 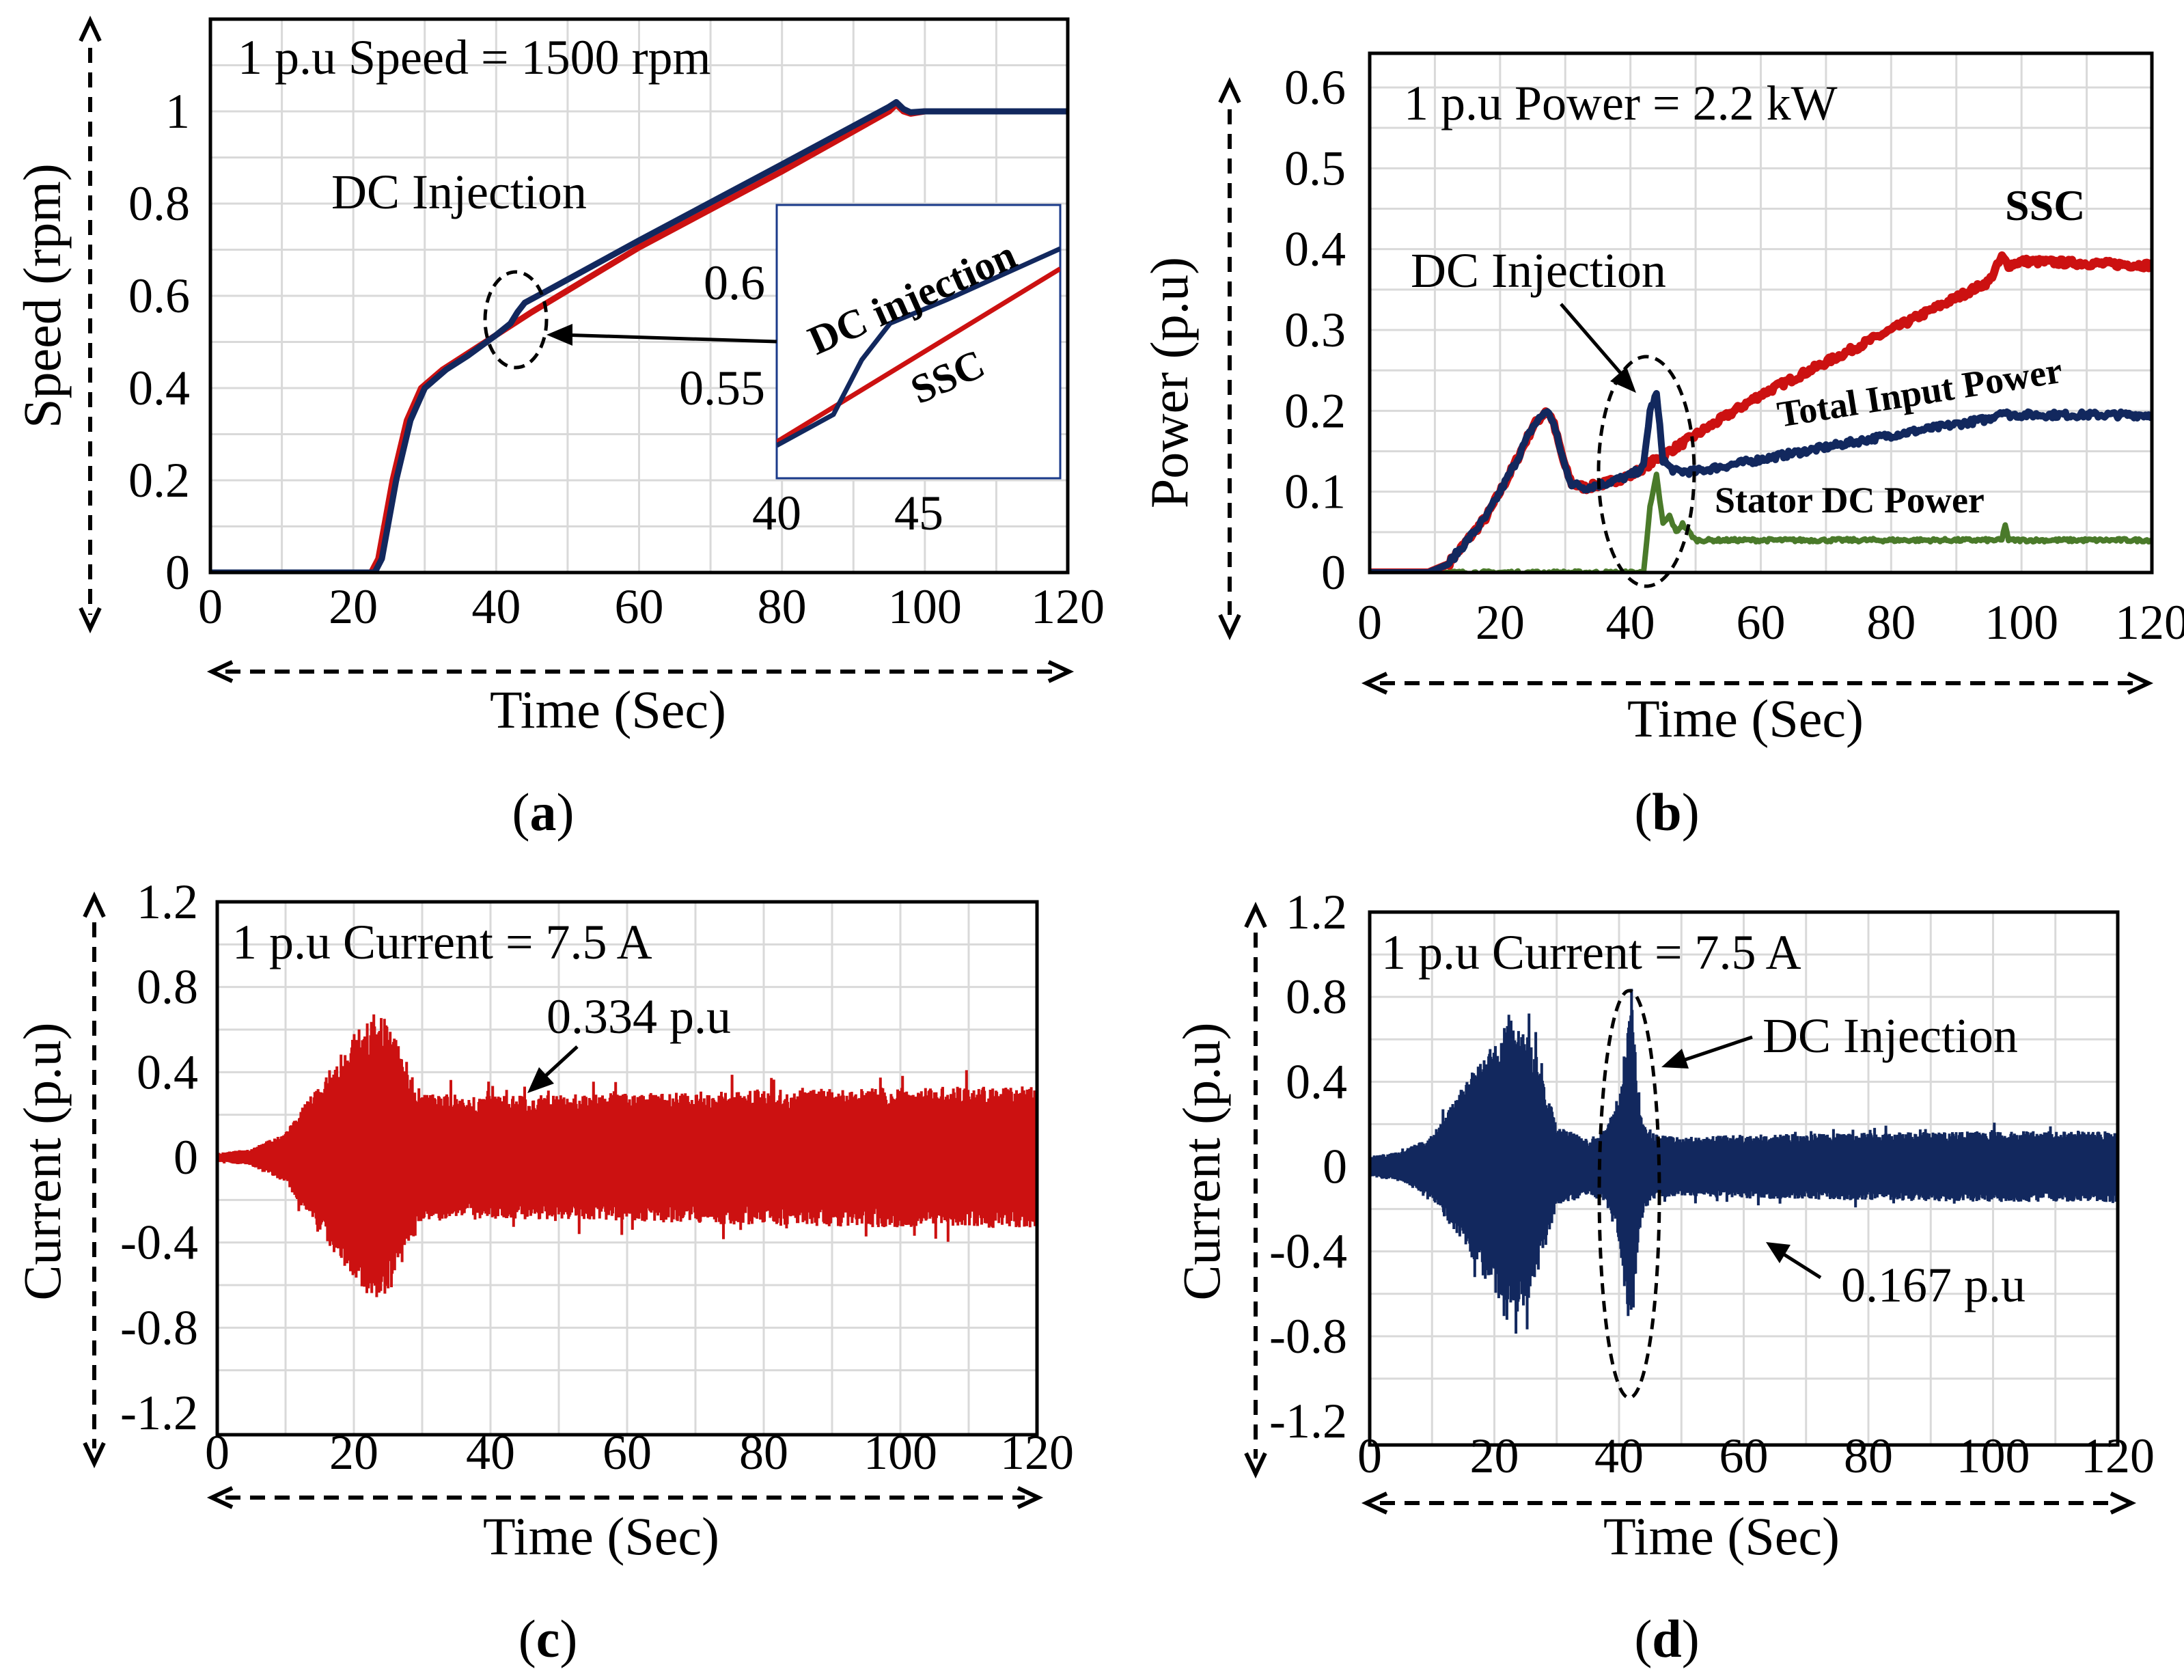 What do you see at coordinates (1068, 606) in the screenshot?
I see `panel-a-xtick-label: 120` at bounding box center [1068, 606].